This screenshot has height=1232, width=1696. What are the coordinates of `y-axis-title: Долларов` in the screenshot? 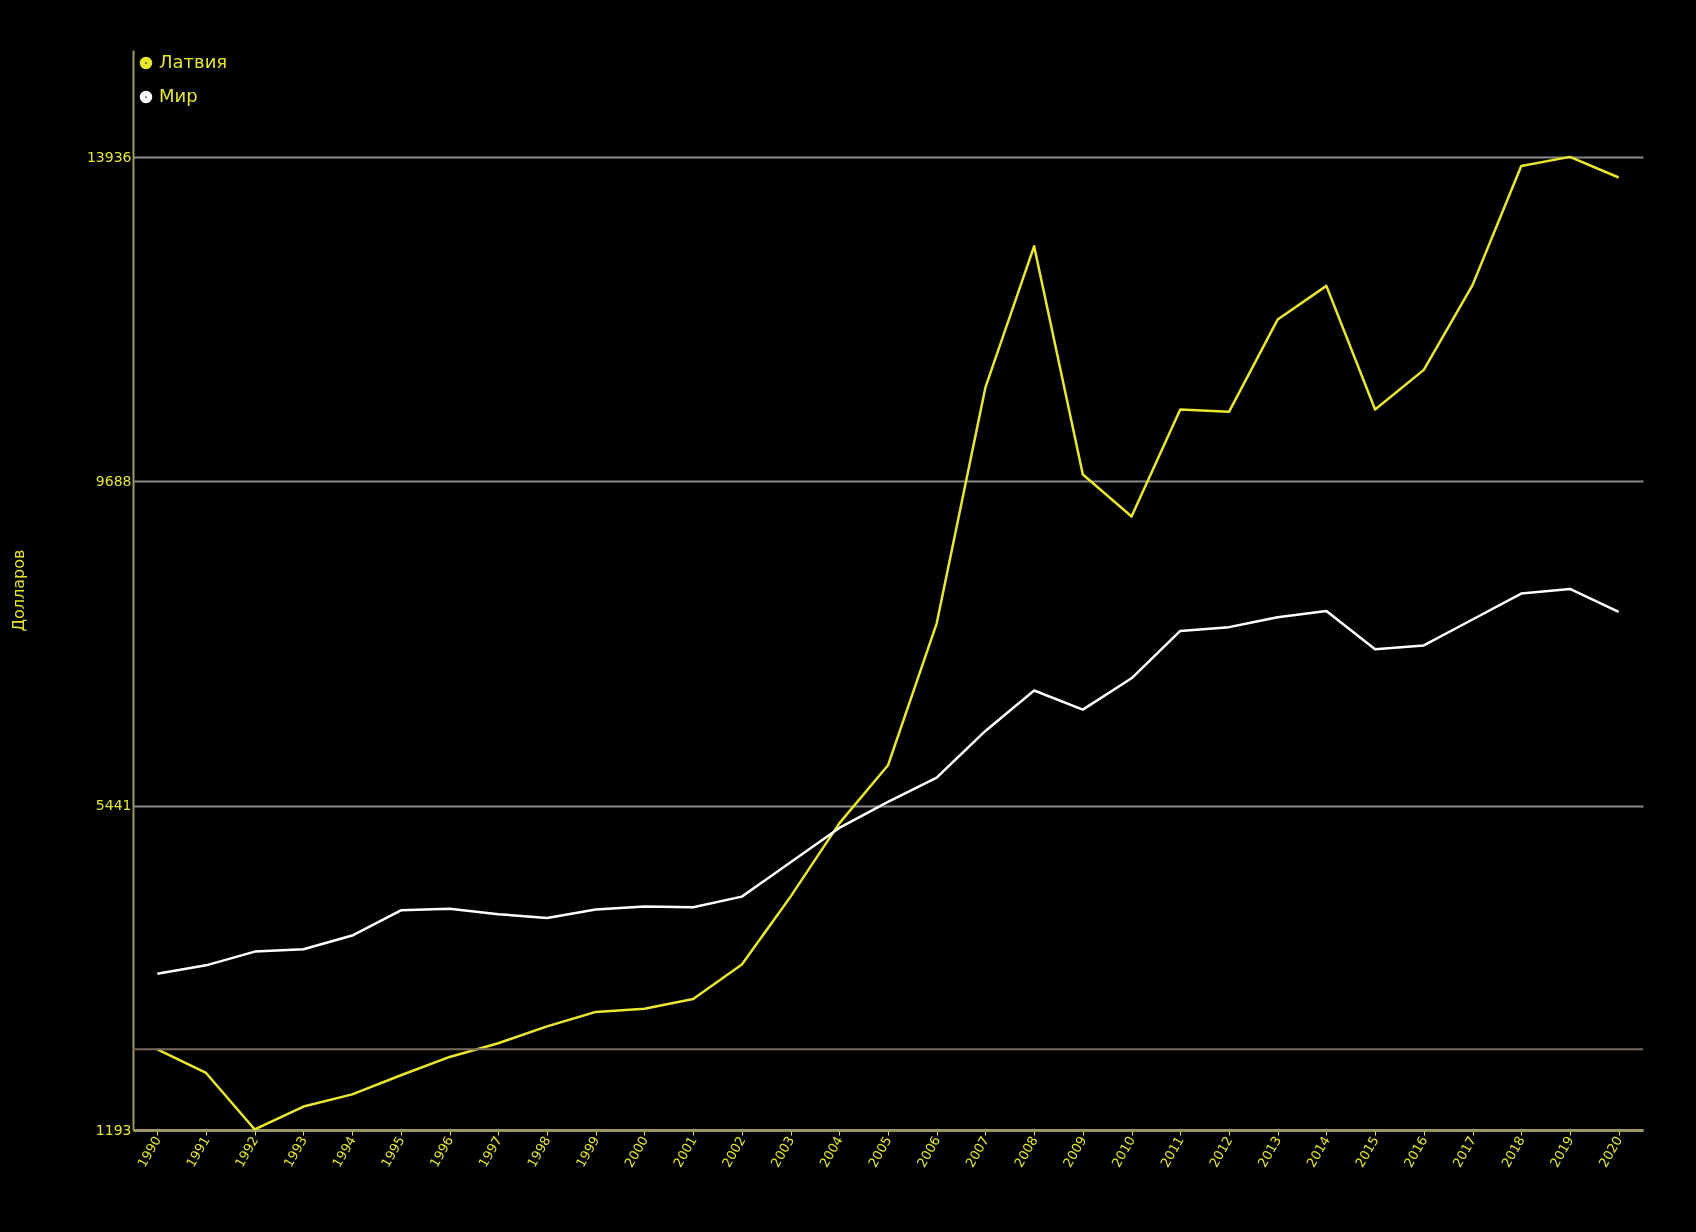 It's located at (18, 590).